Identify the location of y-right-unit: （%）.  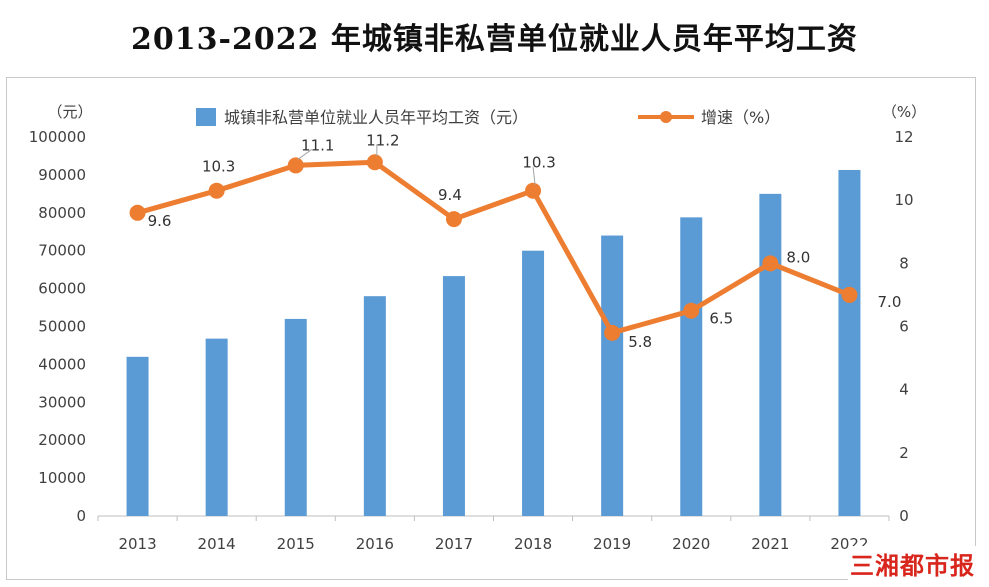
(904, 112).